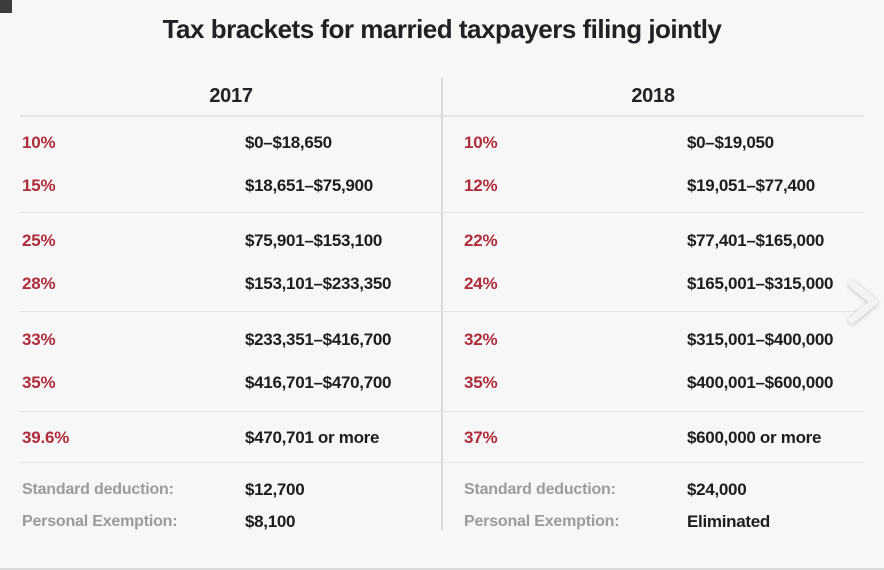 The width and height of the screenshot is (884, 570). I want to click on income-range: $77,401–$165,000, so click(756, 240).